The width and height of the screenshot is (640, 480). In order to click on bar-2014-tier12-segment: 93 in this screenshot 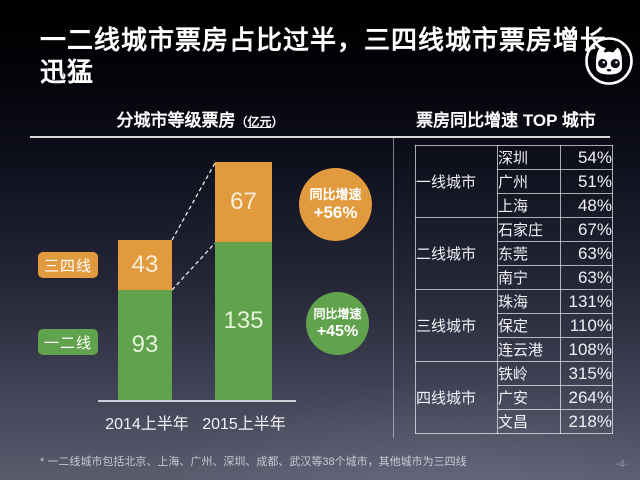, I will do `click(145, 345)`.